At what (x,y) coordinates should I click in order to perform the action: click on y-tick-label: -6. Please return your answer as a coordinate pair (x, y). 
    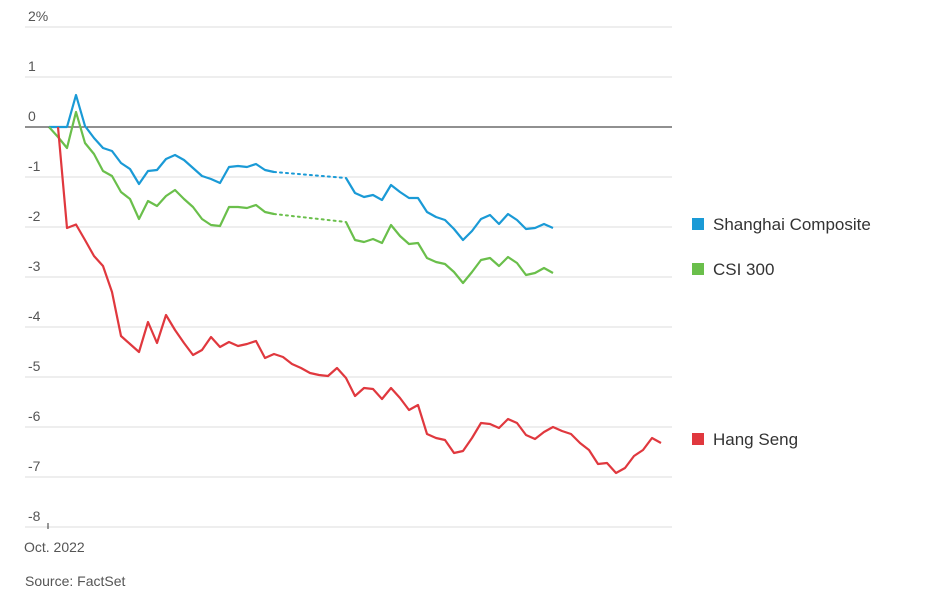
    Looking at the image, I should click on (34, 416).